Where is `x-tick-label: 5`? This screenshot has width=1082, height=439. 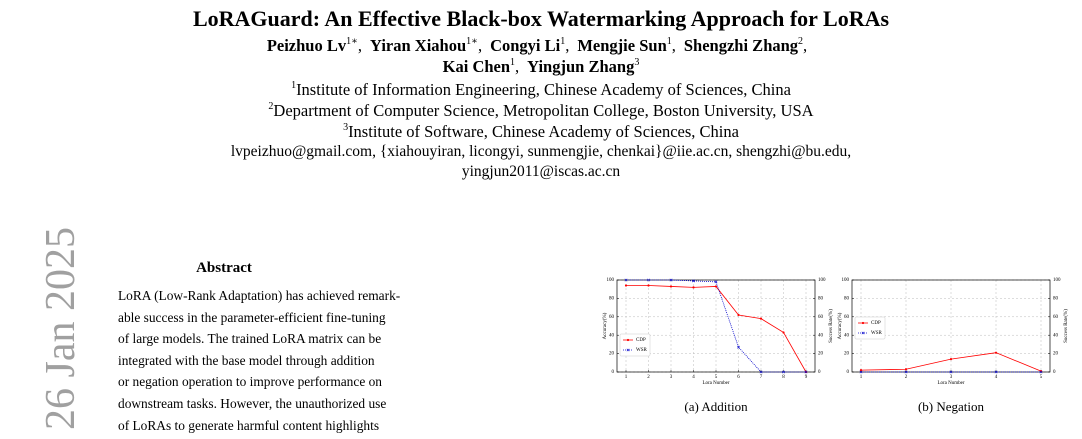
x-tick-label: 5 is located at coordinates (716, 377).